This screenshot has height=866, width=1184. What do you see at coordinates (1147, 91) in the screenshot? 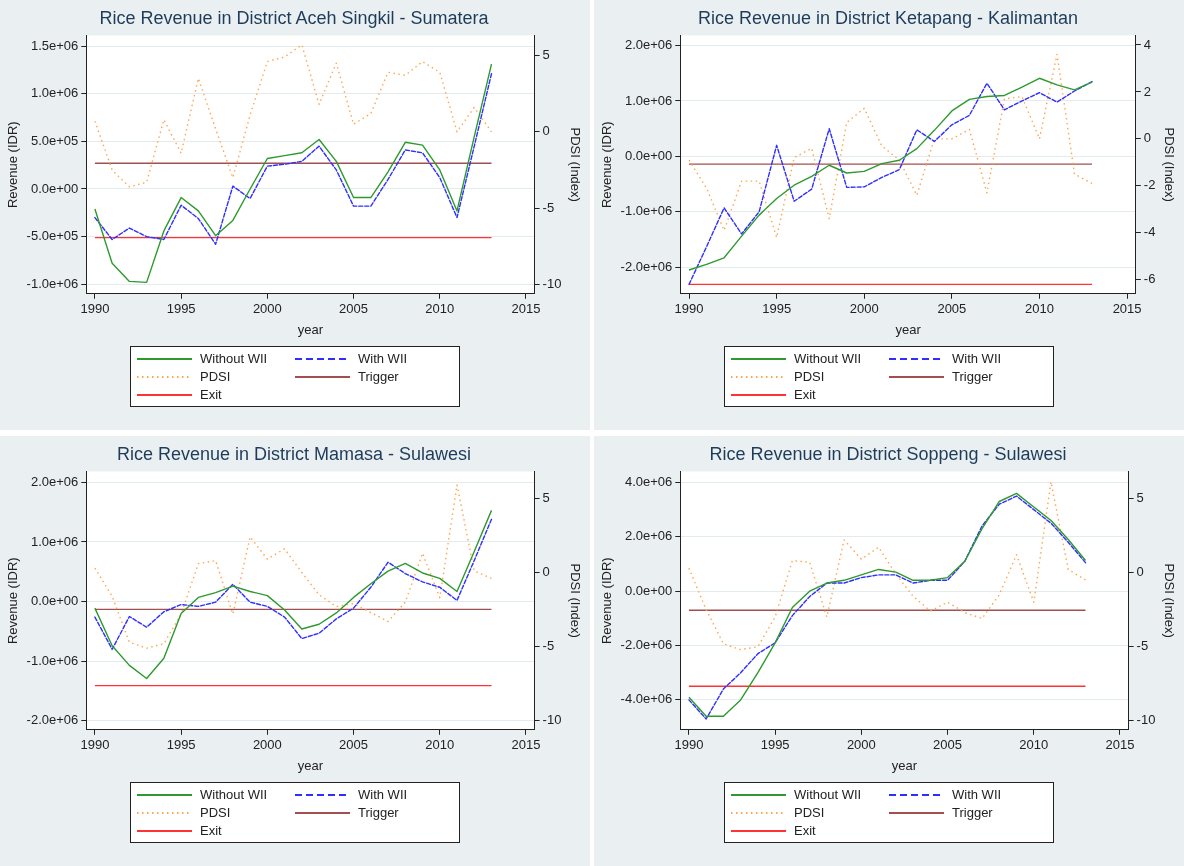
I see `y2-tick-label: 2` at bounding box center [1147, 91].